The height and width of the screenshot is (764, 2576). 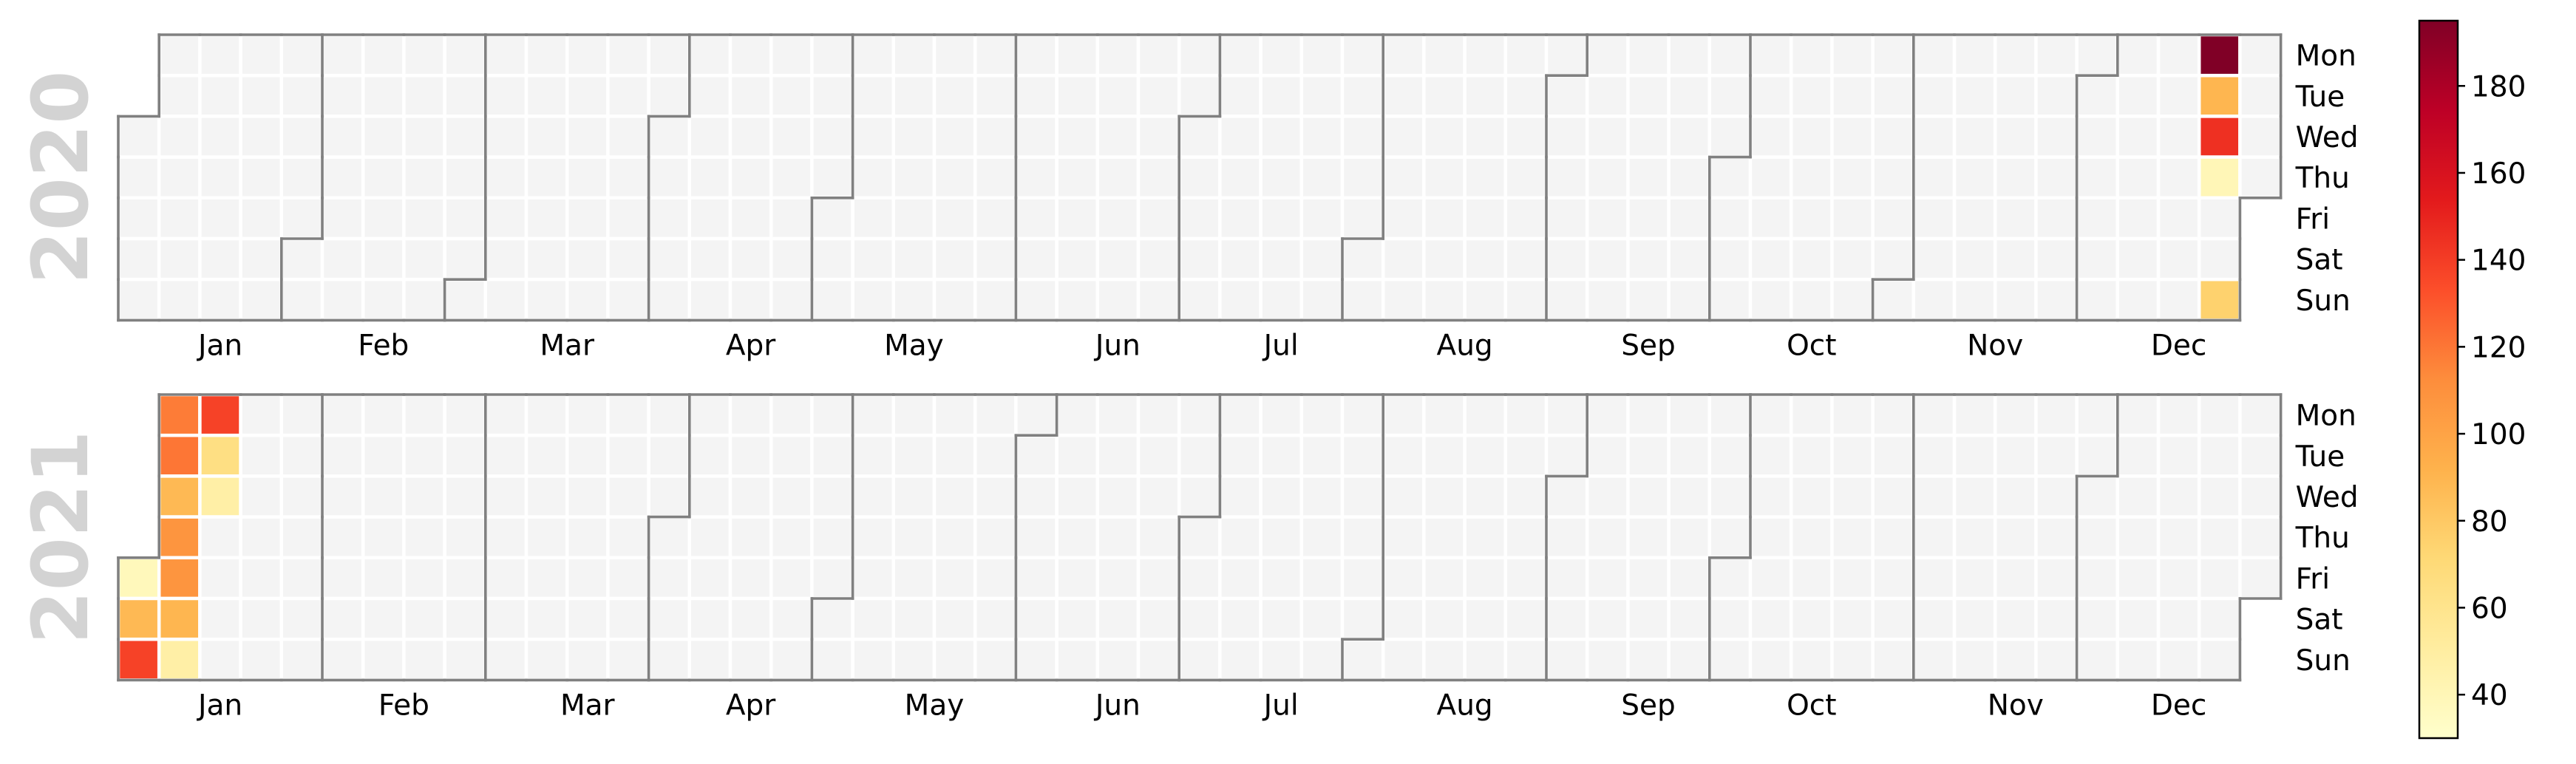 I want to click on weekday-label-wed: Wed, so click(x=2327, y=497).